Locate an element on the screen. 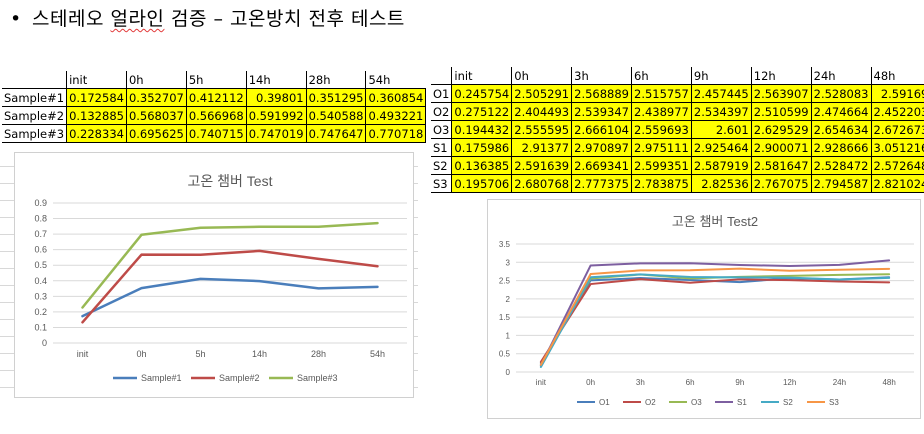 This screenshot has width=924, height=434. table2-cell: 2.925464 is located at coordinates (721, 147).